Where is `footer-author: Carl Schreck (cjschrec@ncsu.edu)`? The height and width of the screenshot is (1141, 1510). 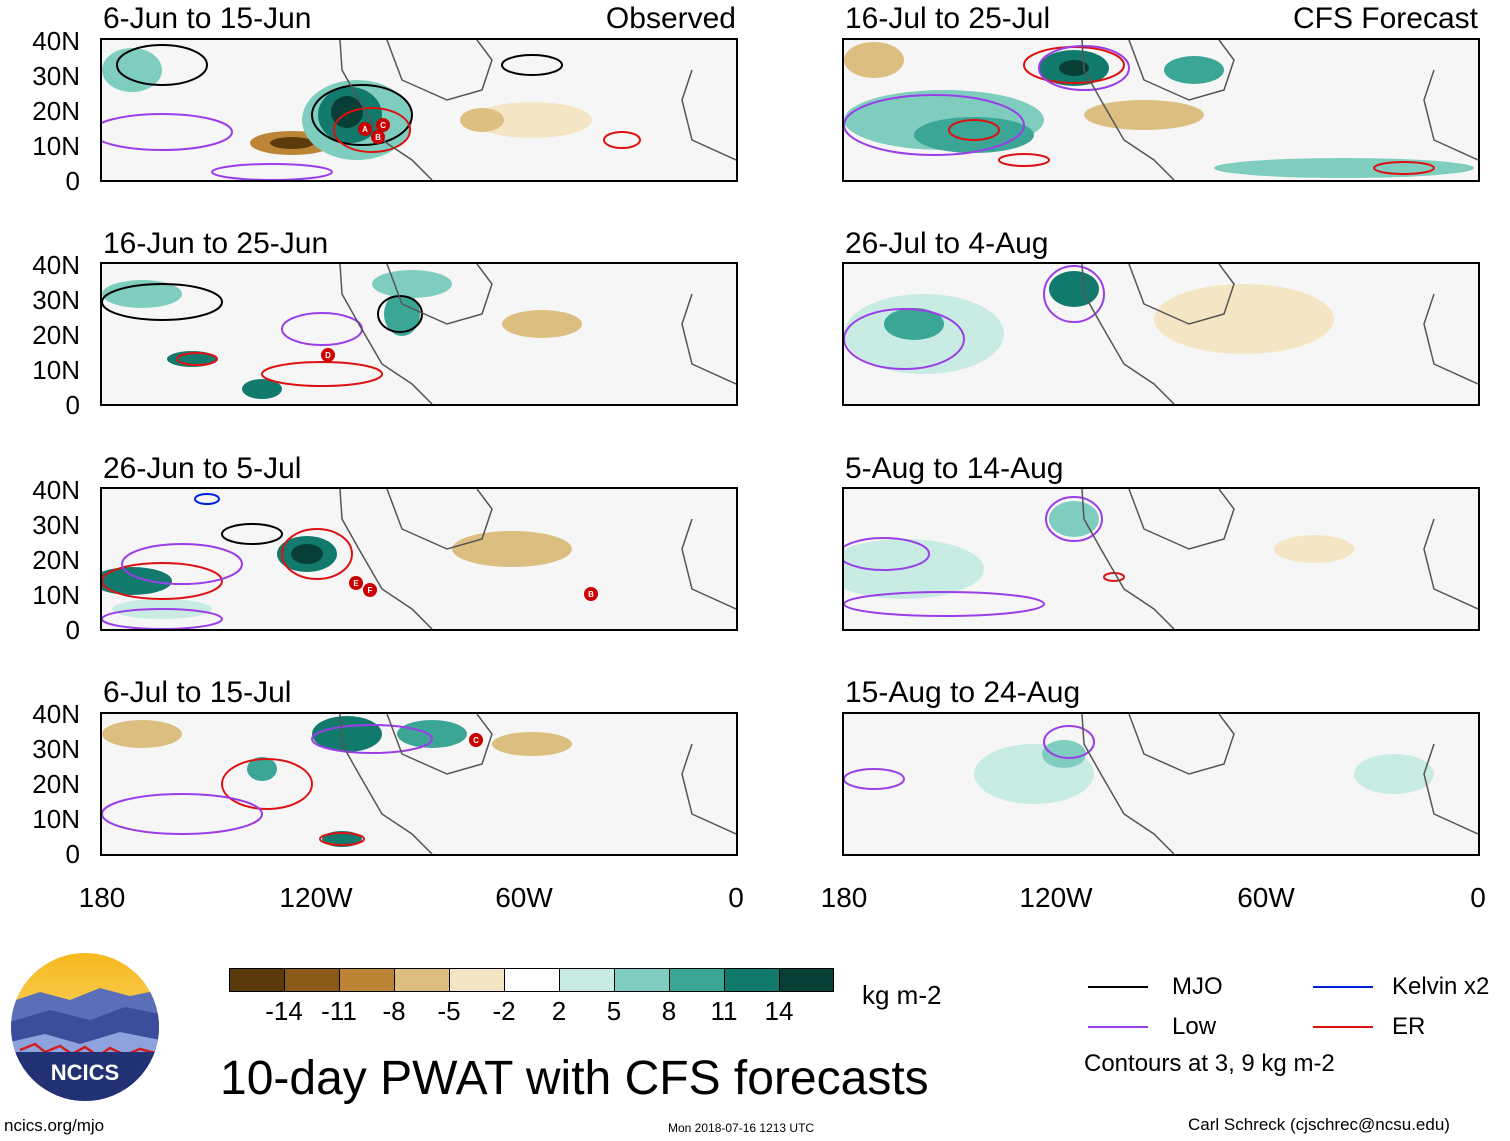 footer-author: Carl Schreck (cjschrec@ncsu.edu) is located at coordinates (1319, 1124).